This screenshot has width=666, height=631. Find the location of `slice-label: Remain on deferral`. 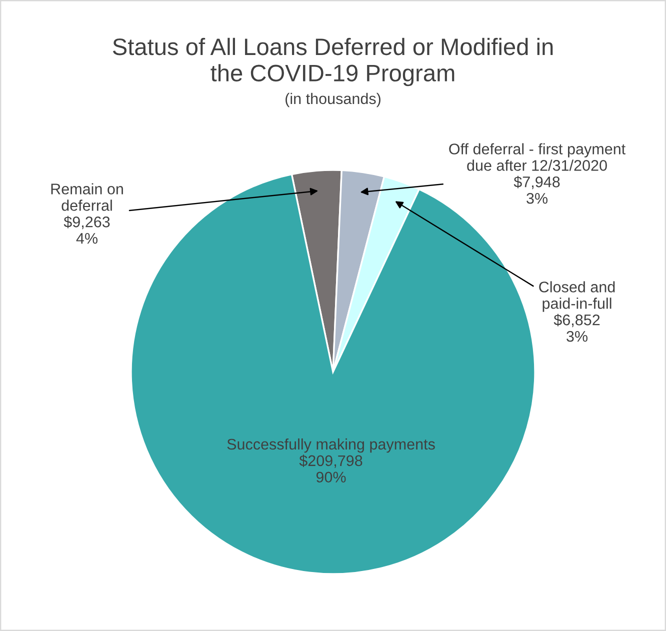

slice-label: Remain on deferral is located at coordinates (87, 197).